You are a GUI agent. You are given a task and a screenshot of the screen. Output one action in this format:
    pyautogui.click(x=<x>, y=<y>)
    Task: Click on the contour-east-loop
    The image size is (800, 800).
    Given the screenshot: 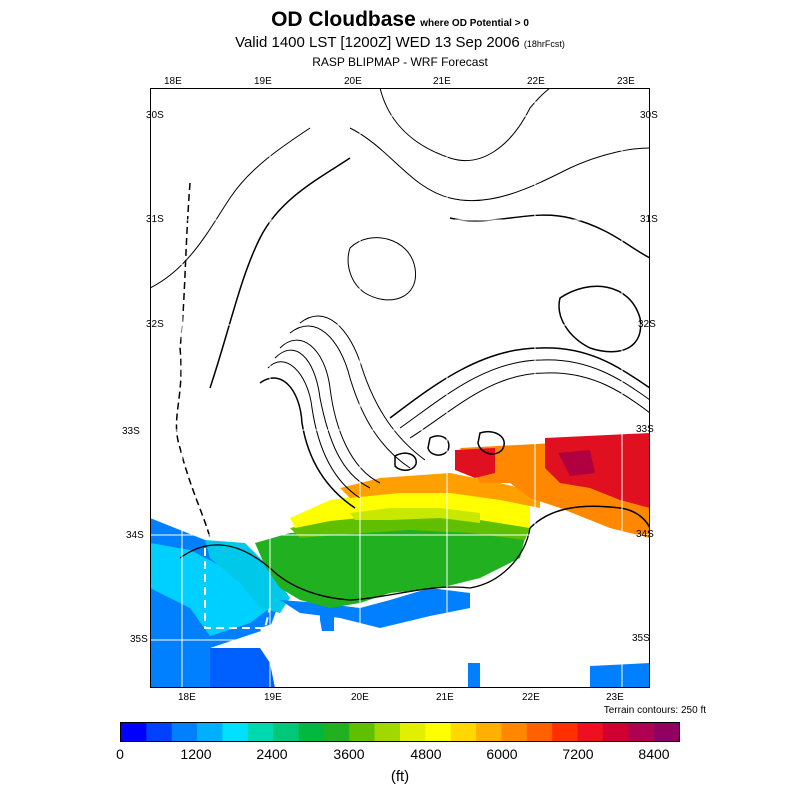 What is the action you would take?
    pyautogui.click(x=600, y=319)
    